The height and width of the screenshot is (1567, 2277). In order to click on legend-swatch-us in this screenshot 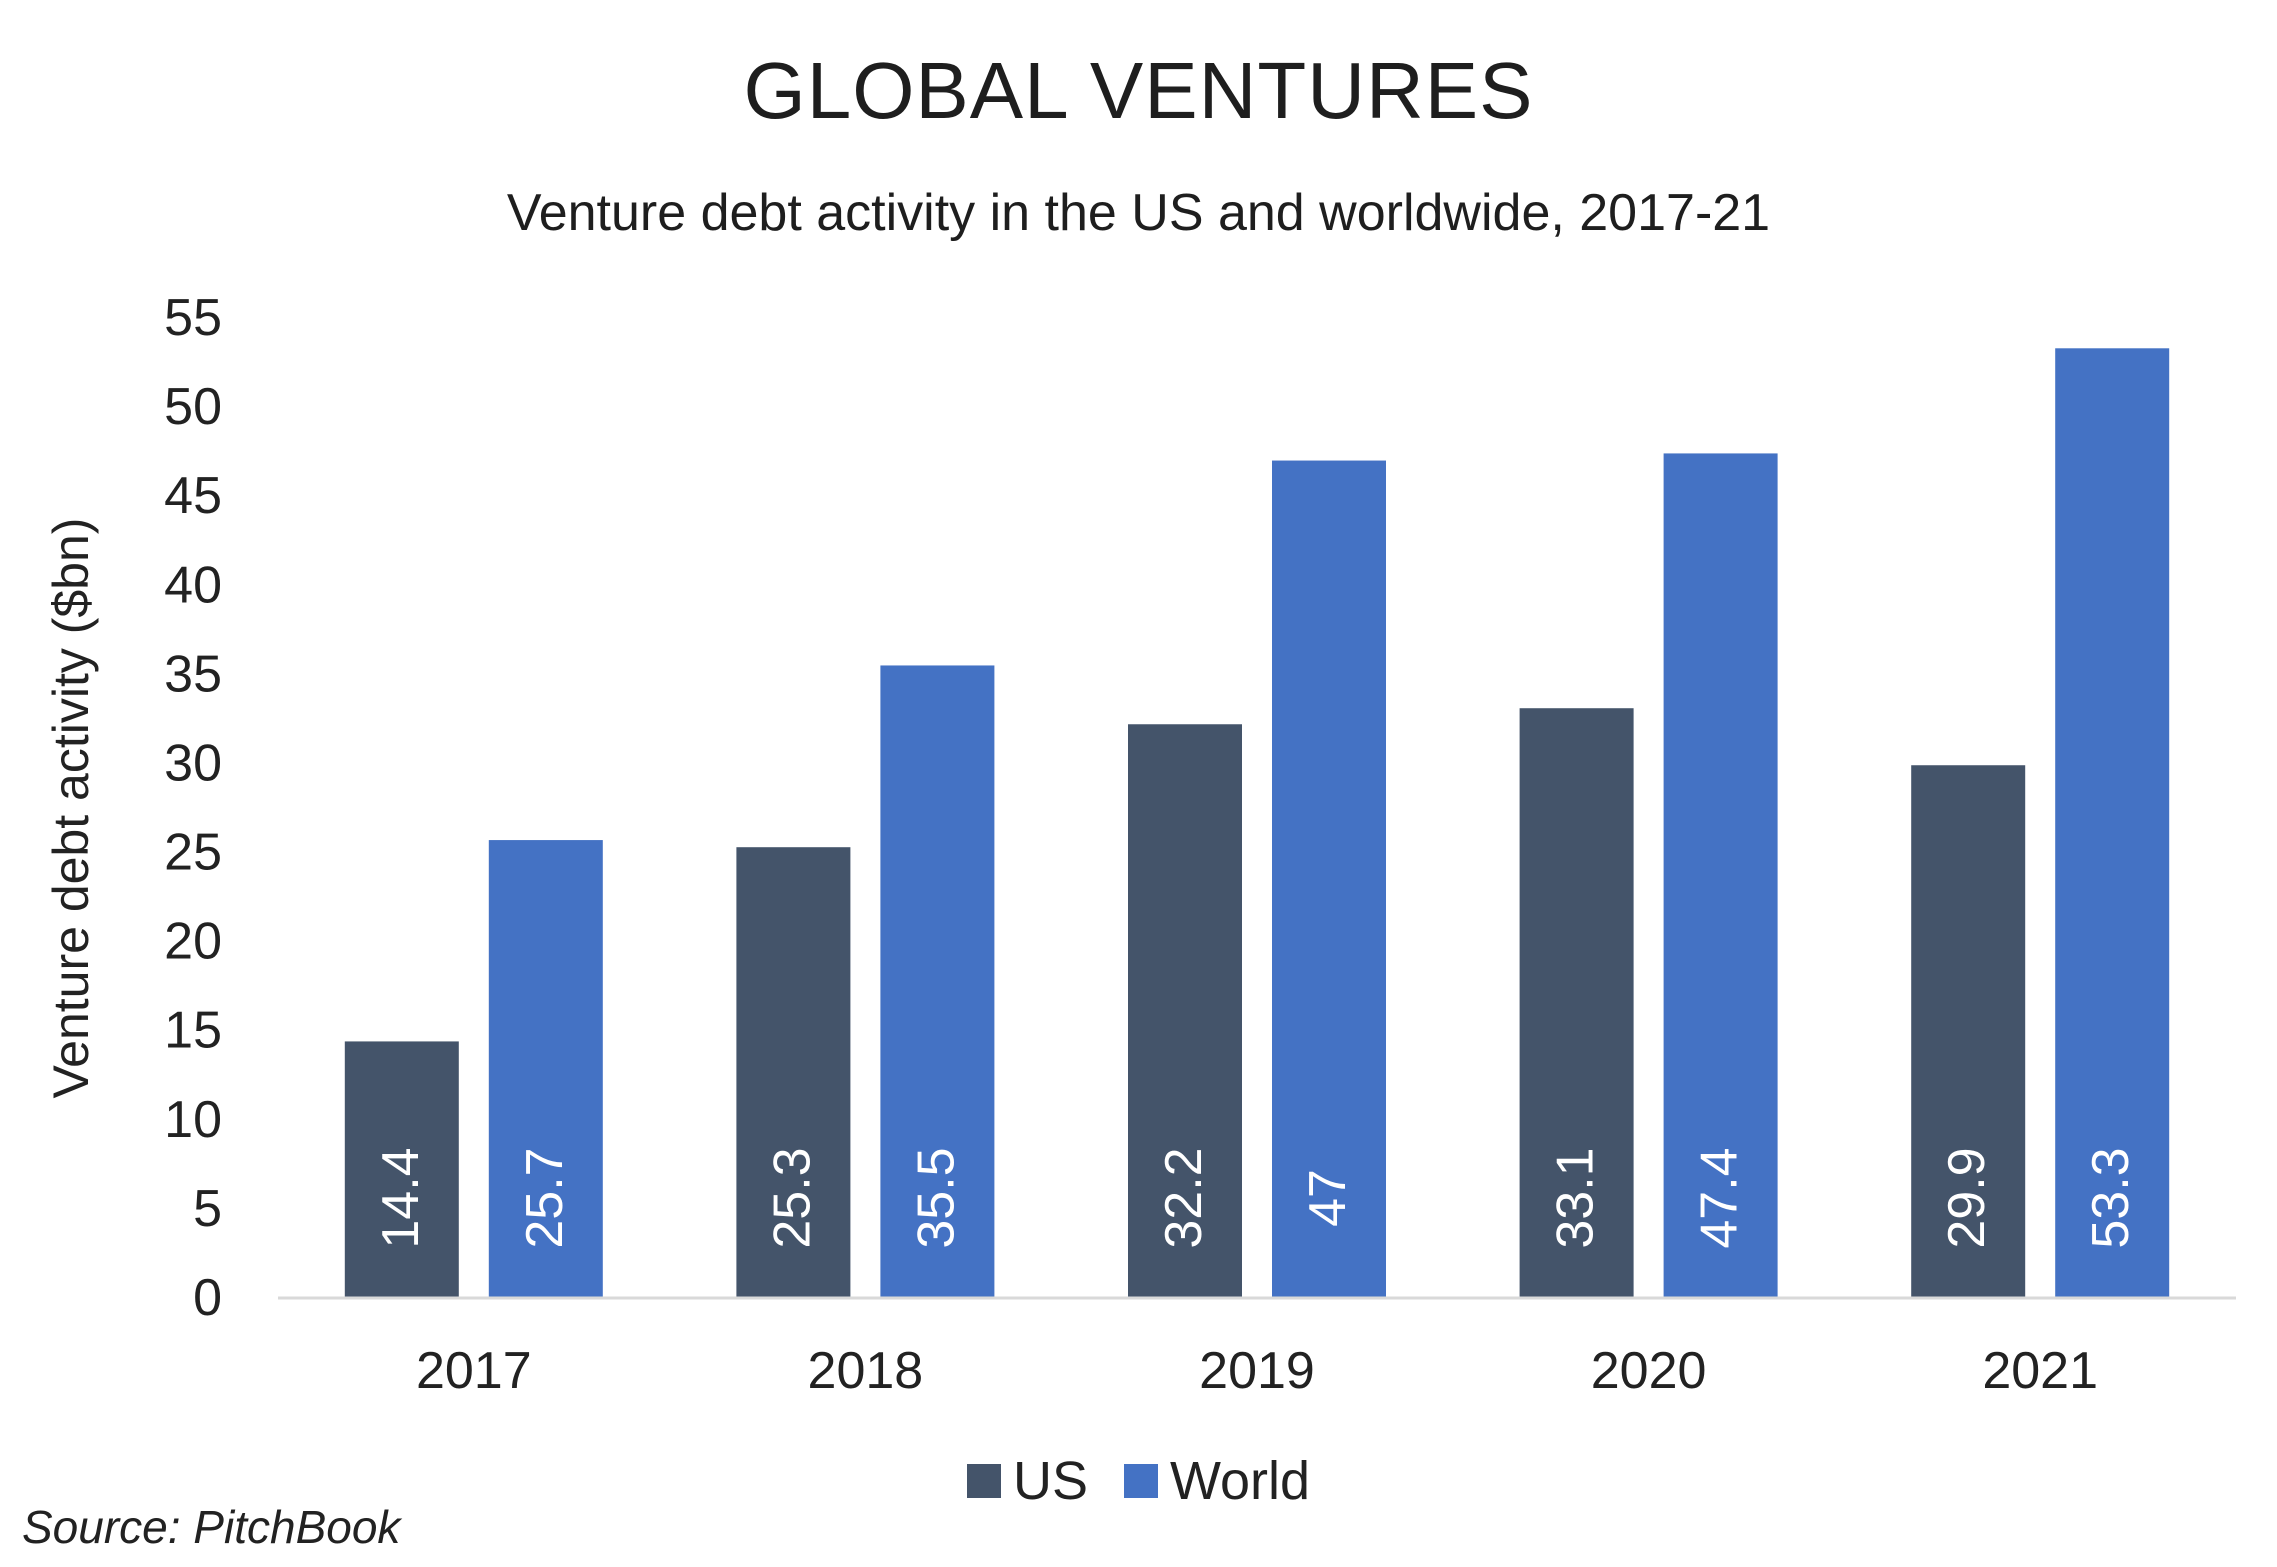, I will do `click(983, 1481)`.